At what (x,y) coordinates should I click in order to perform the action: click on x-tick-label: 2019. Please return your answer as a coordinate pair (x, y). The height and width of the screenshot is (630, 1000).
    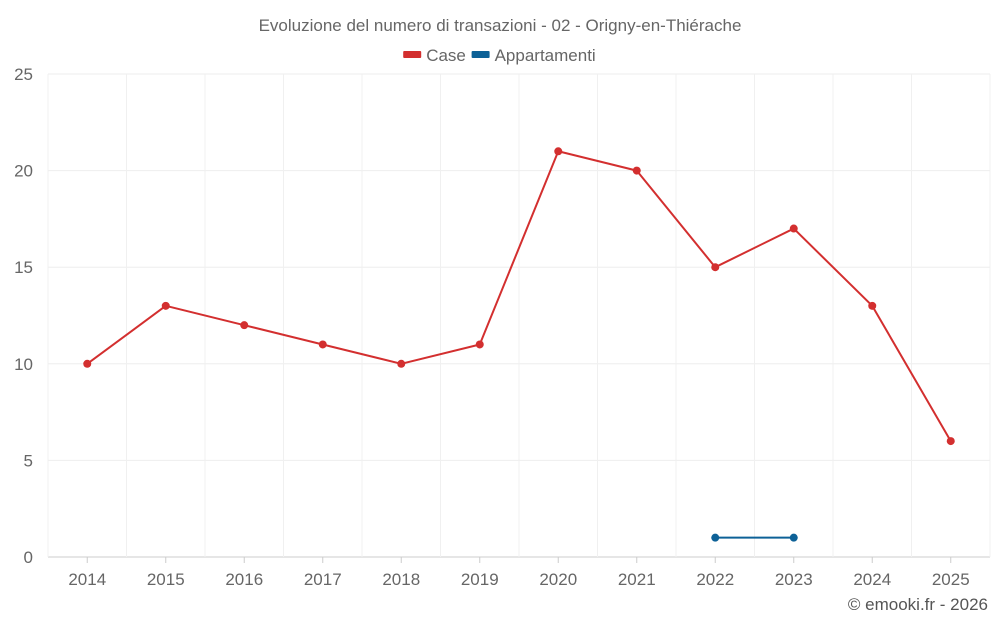
    Looking at the image, I should click on (480, 579).